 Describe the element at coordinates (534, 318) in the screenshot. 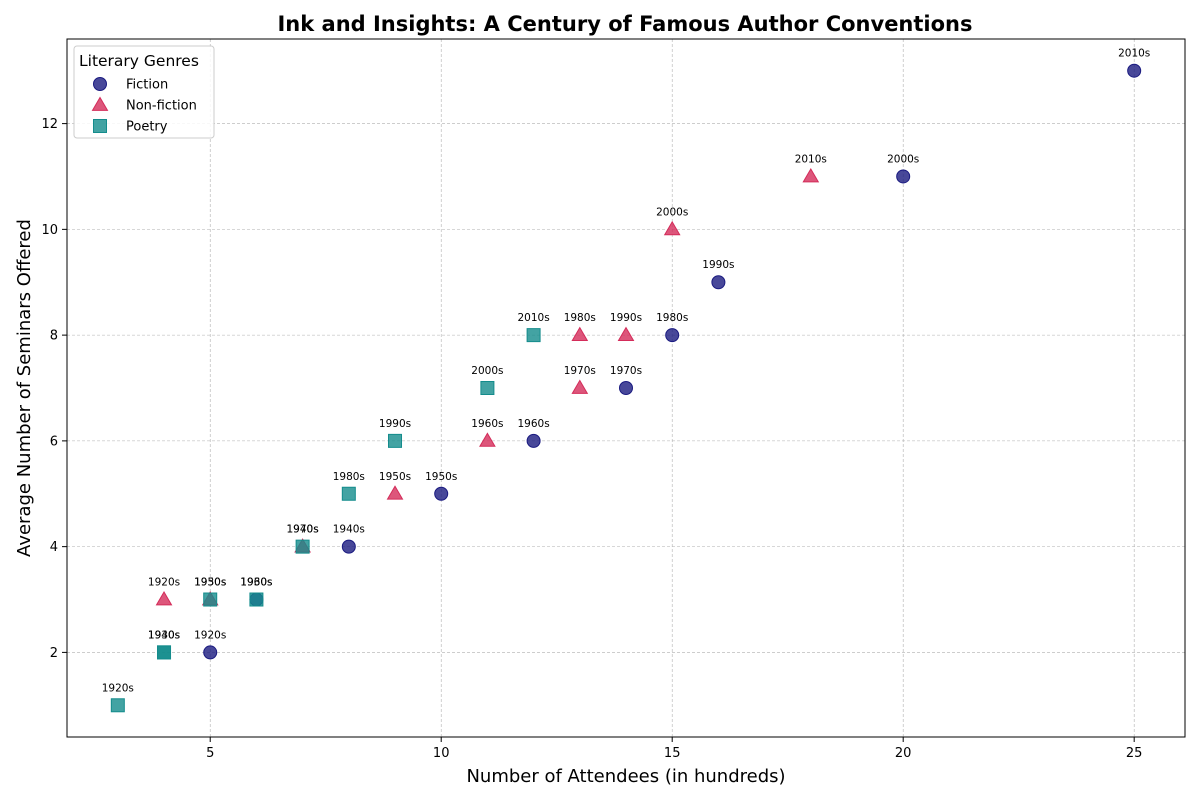

I see `poetry-point-label: 2010s` at that location.